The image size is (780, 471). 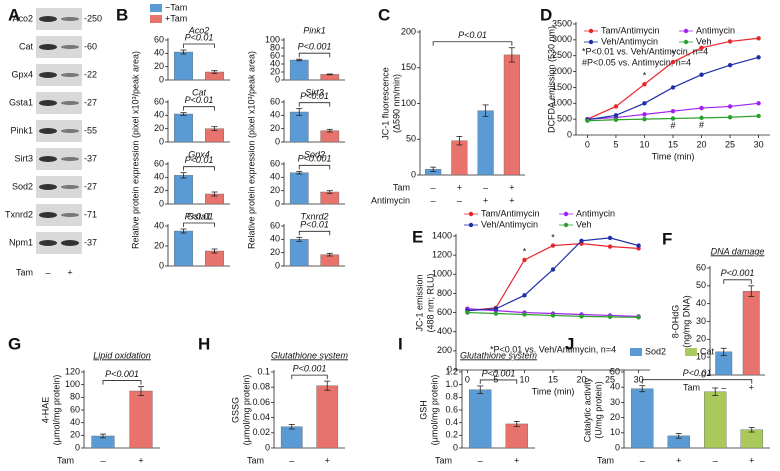 I want to click on y-axis-label: (Δ590 nm/min), so click(x=396, y=103).